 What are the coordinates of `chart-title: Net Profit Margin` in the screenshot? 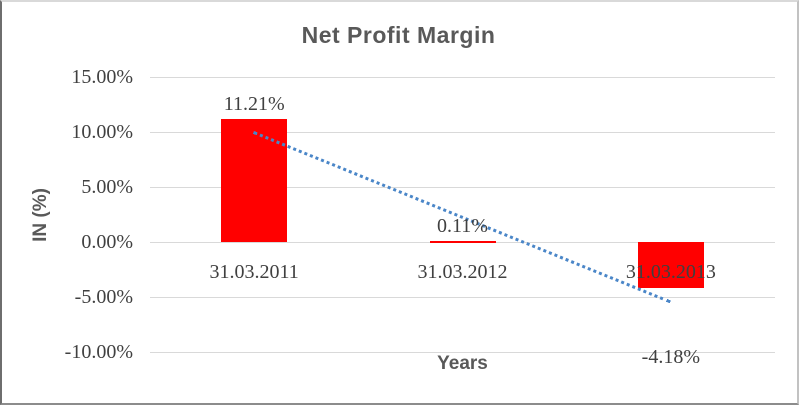 It's located at (398, 35).